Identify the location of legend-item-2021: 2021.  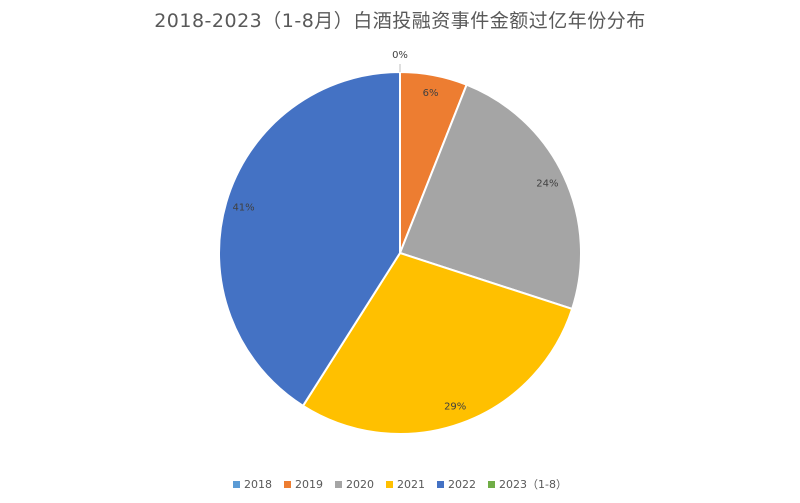
(405, 484).